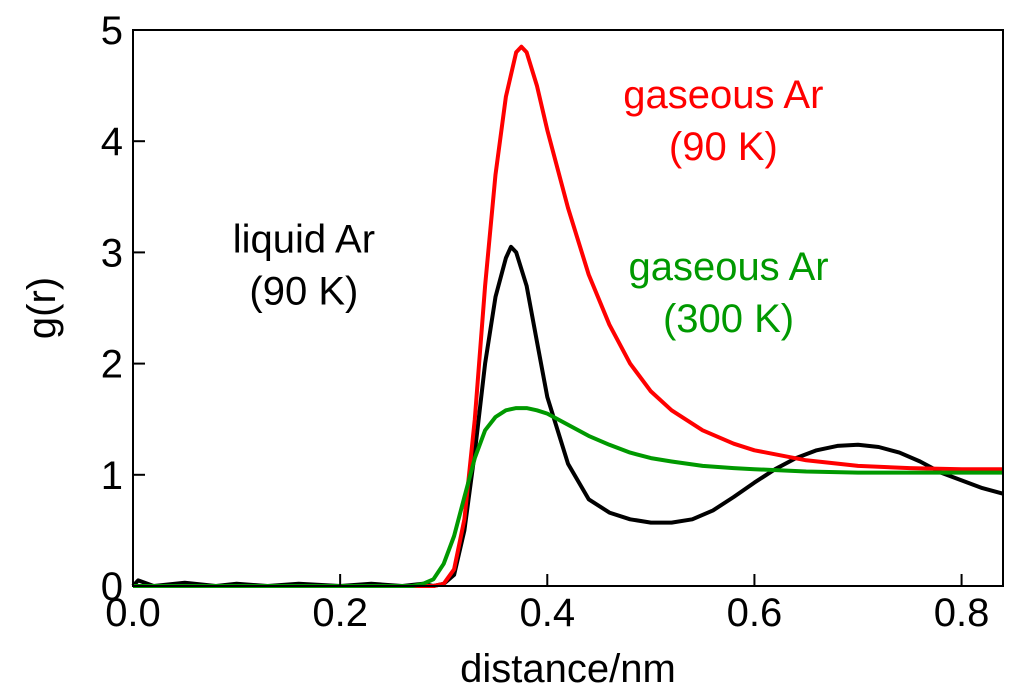 The image size is (1015, 695). Describe the element at coordinates (112, 476) in the screenshot. I see `y-tick-label: 1` at that location.